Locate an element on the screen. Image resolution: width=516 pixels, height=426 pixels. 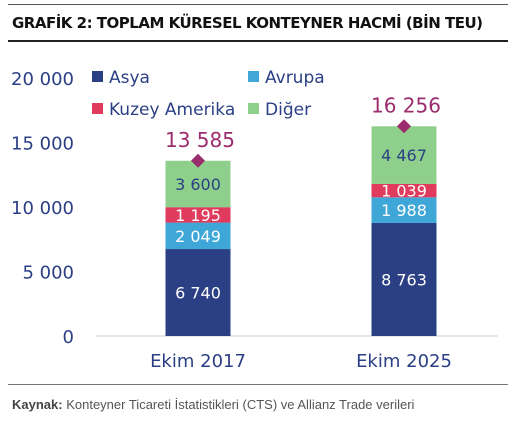
legend-label: Asya is located at coordinates (129, 78).